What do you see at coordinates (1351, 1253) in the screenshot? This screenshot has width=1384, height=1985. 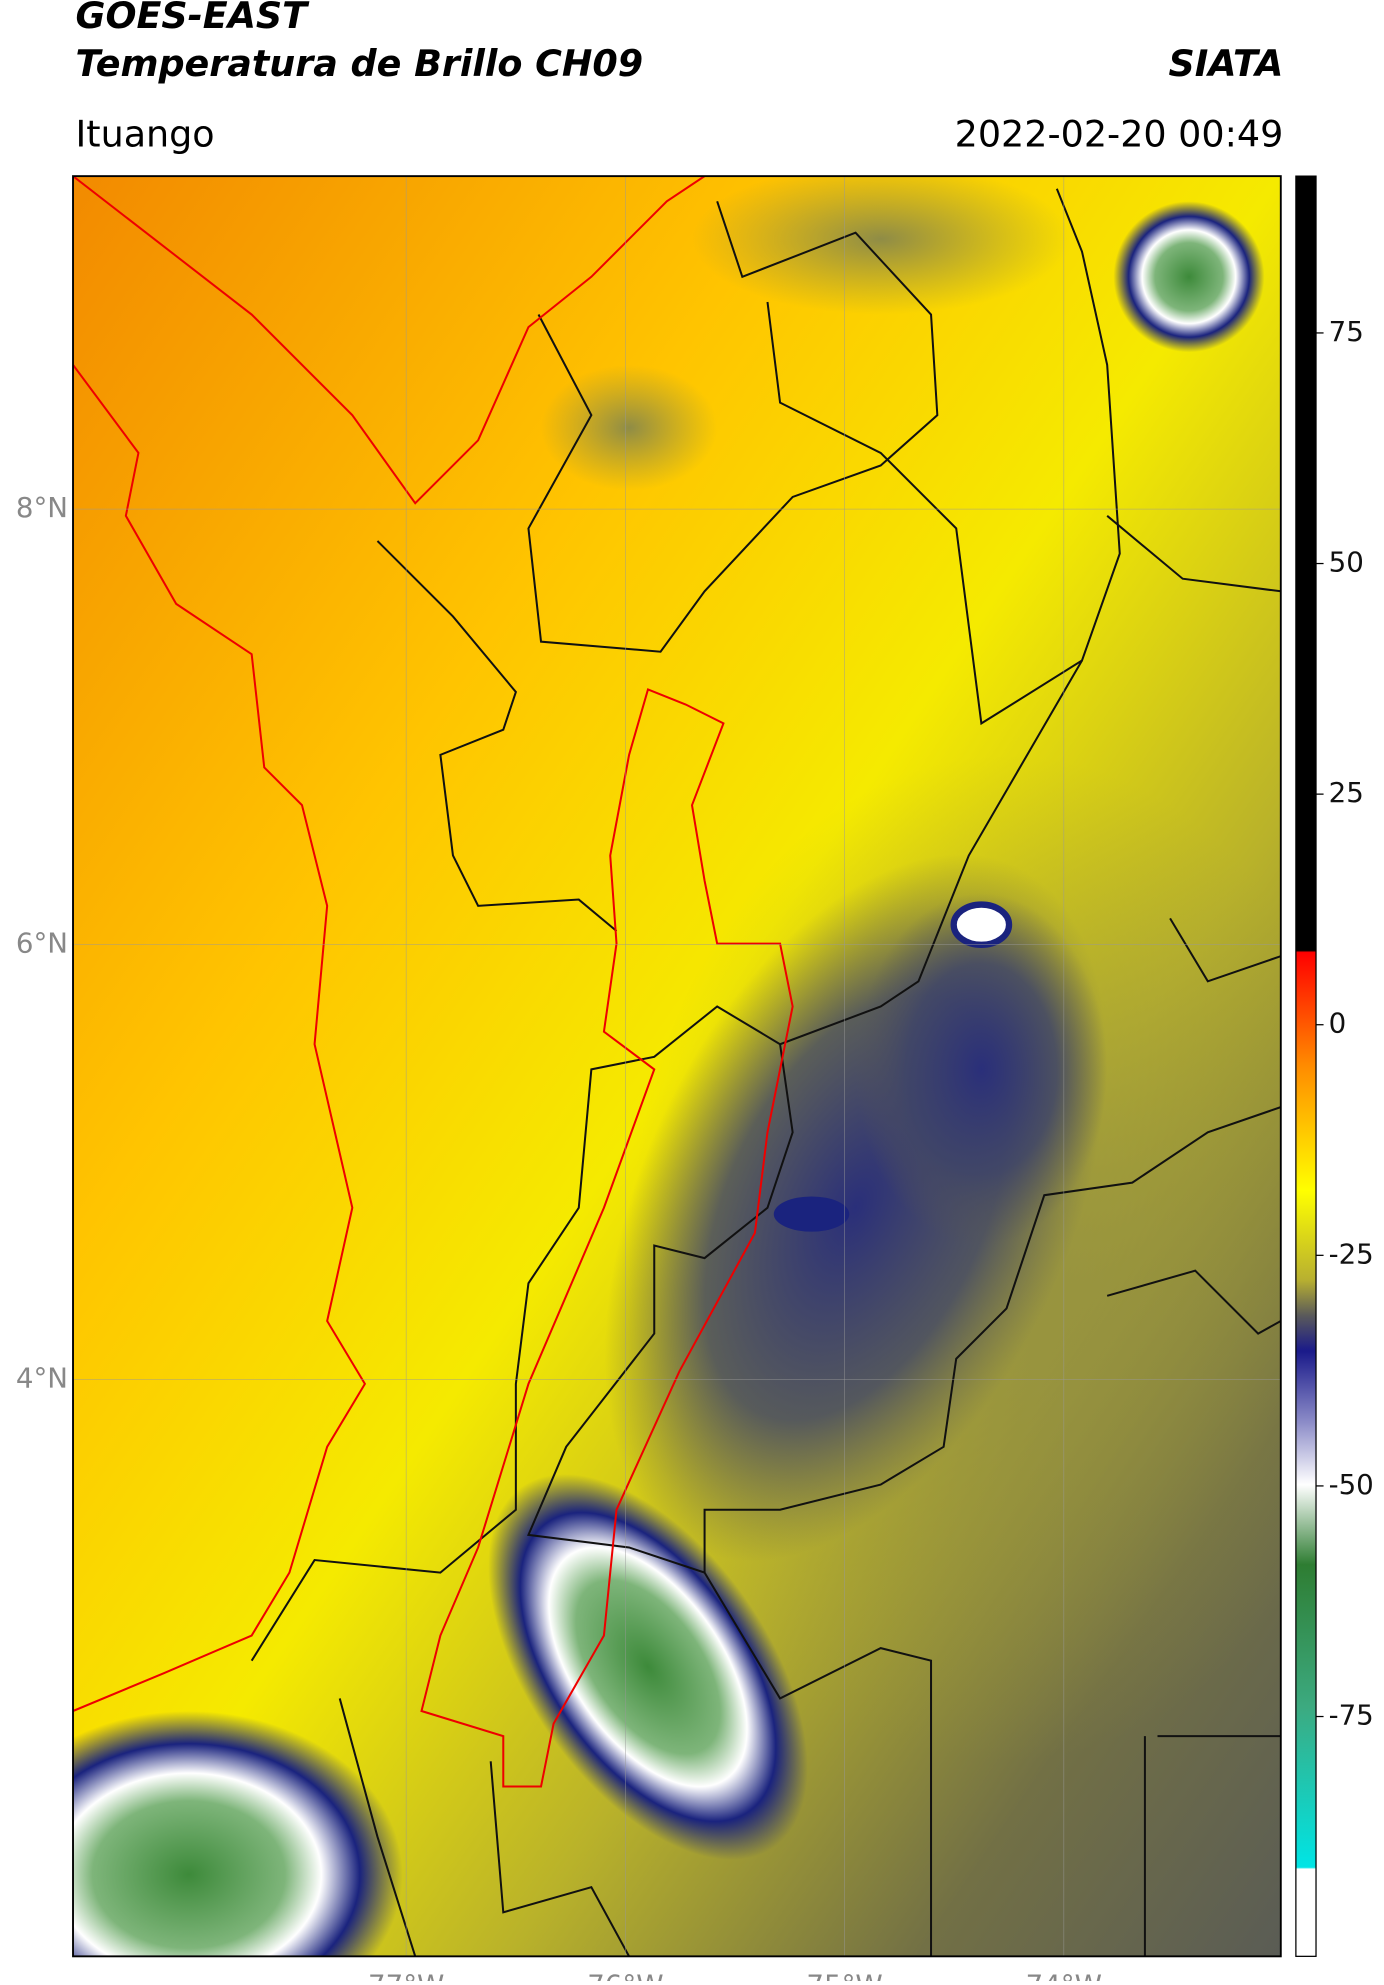 I see `colorbar-tick-label: -25` at bounding box center [1351, 1253].